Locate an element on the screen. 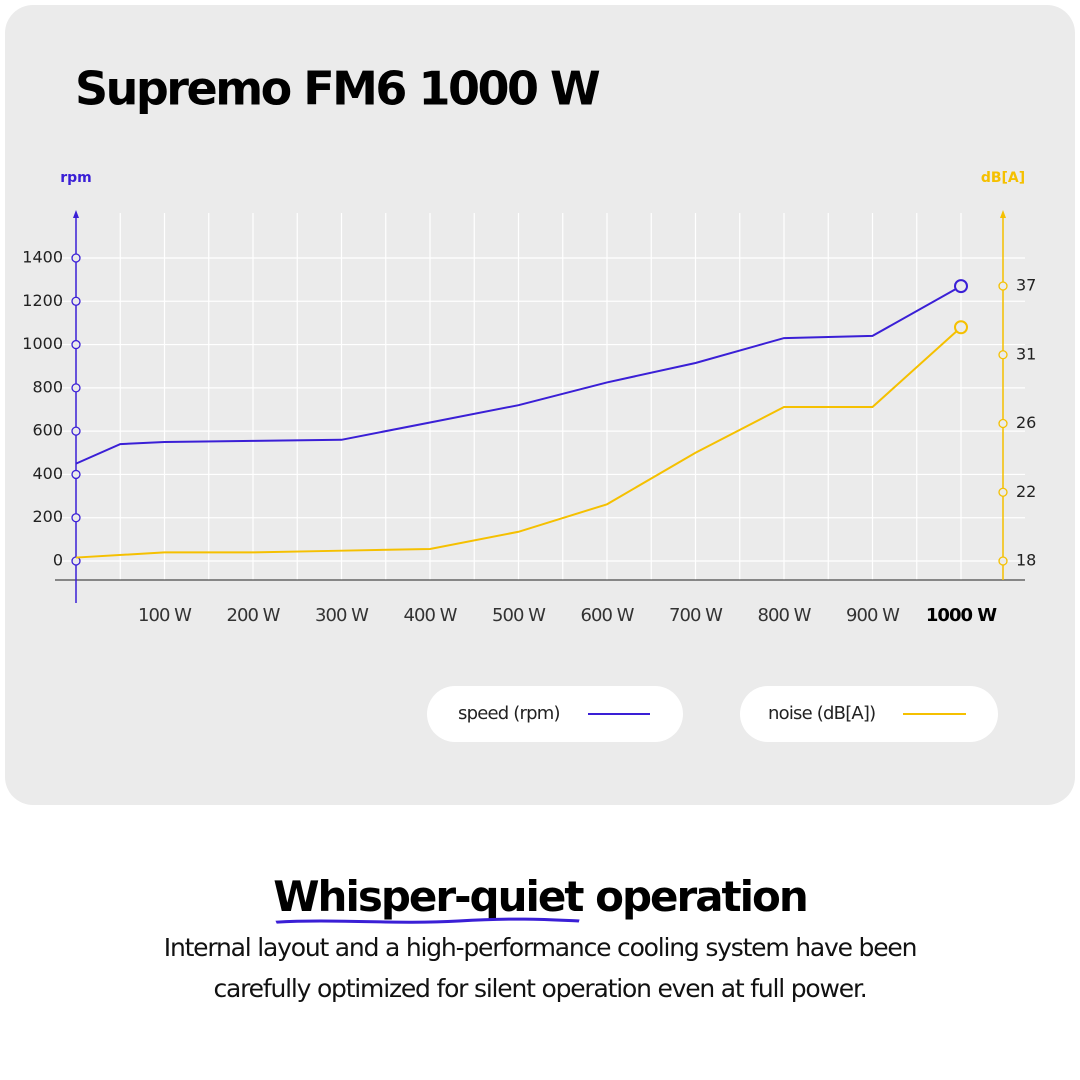  y2-axis-arrow is located at coordinates (1003, 214).